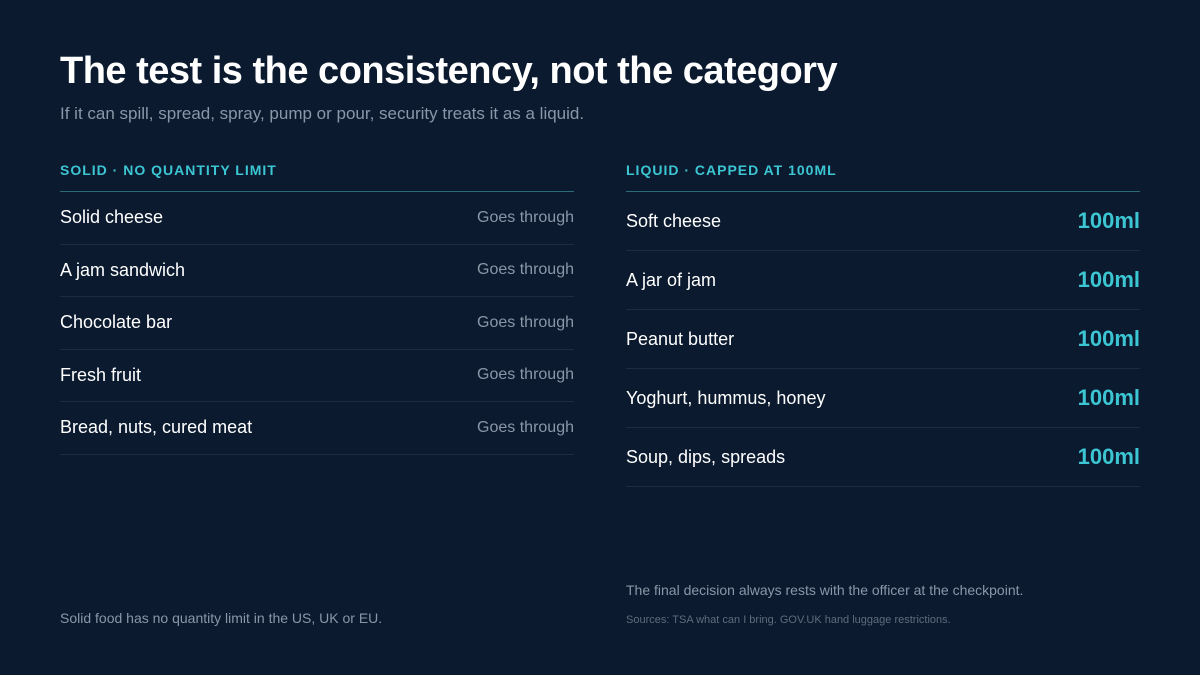 This screenshot has width=1200, height=675. I want to click on item-name: A jar of jam, so click(671, 279).